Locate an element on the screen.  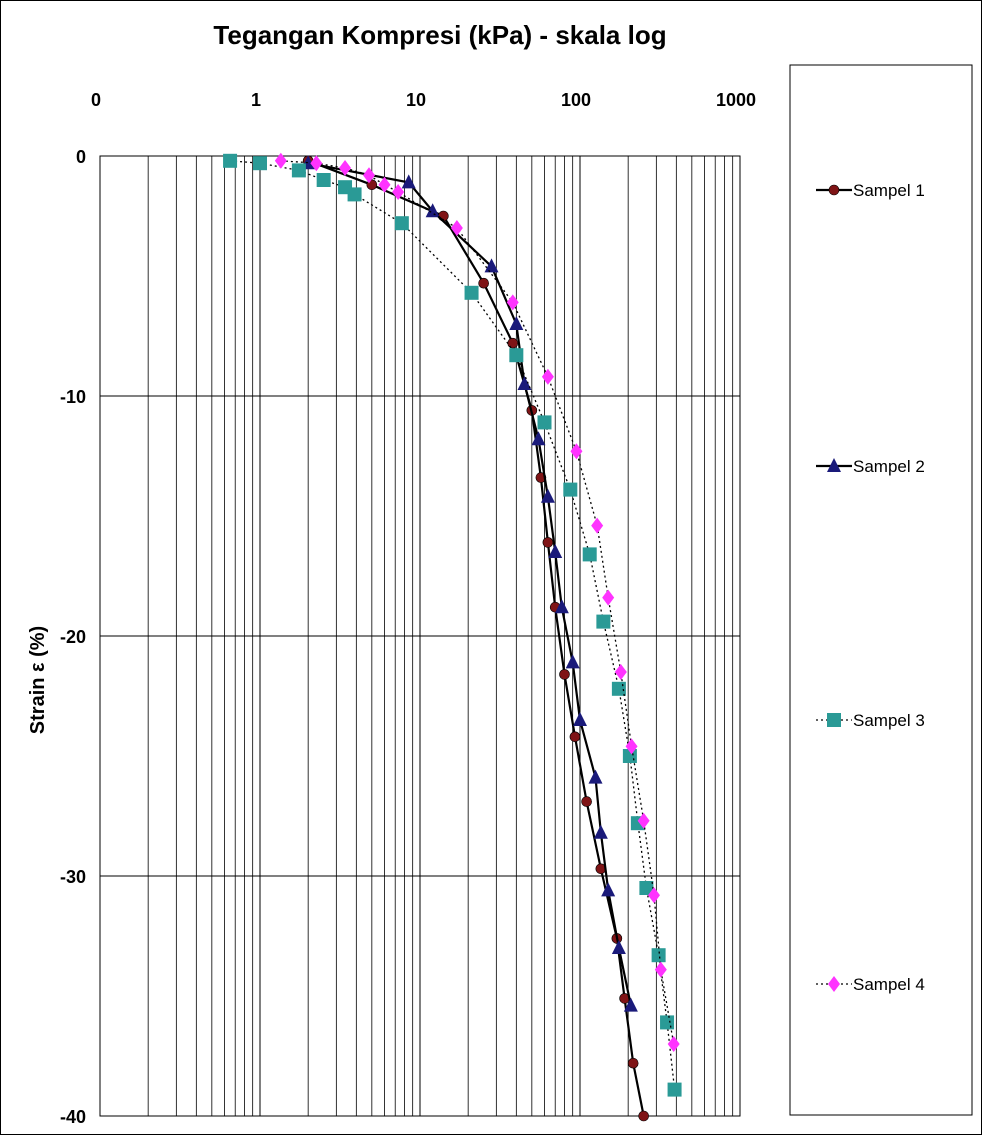
x-tick-label: 100 is located at coordinates (576, 100).